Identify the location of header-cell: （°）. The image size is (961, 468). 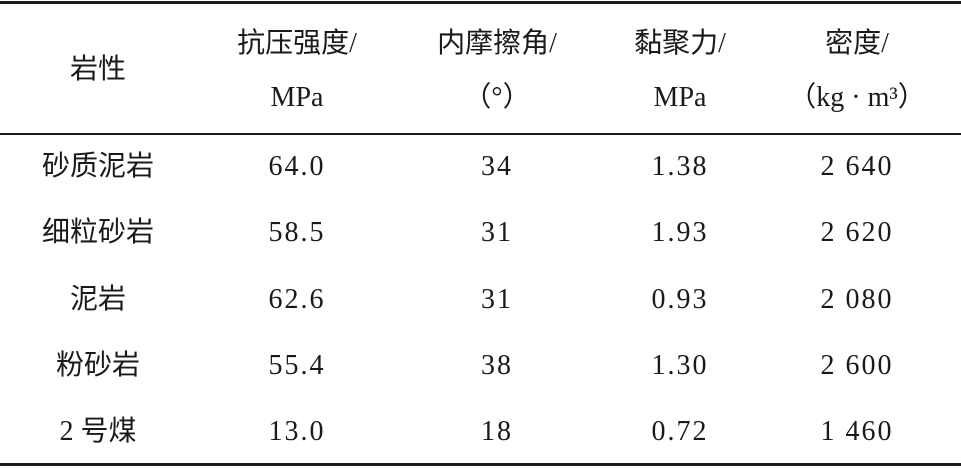
(497, 97).